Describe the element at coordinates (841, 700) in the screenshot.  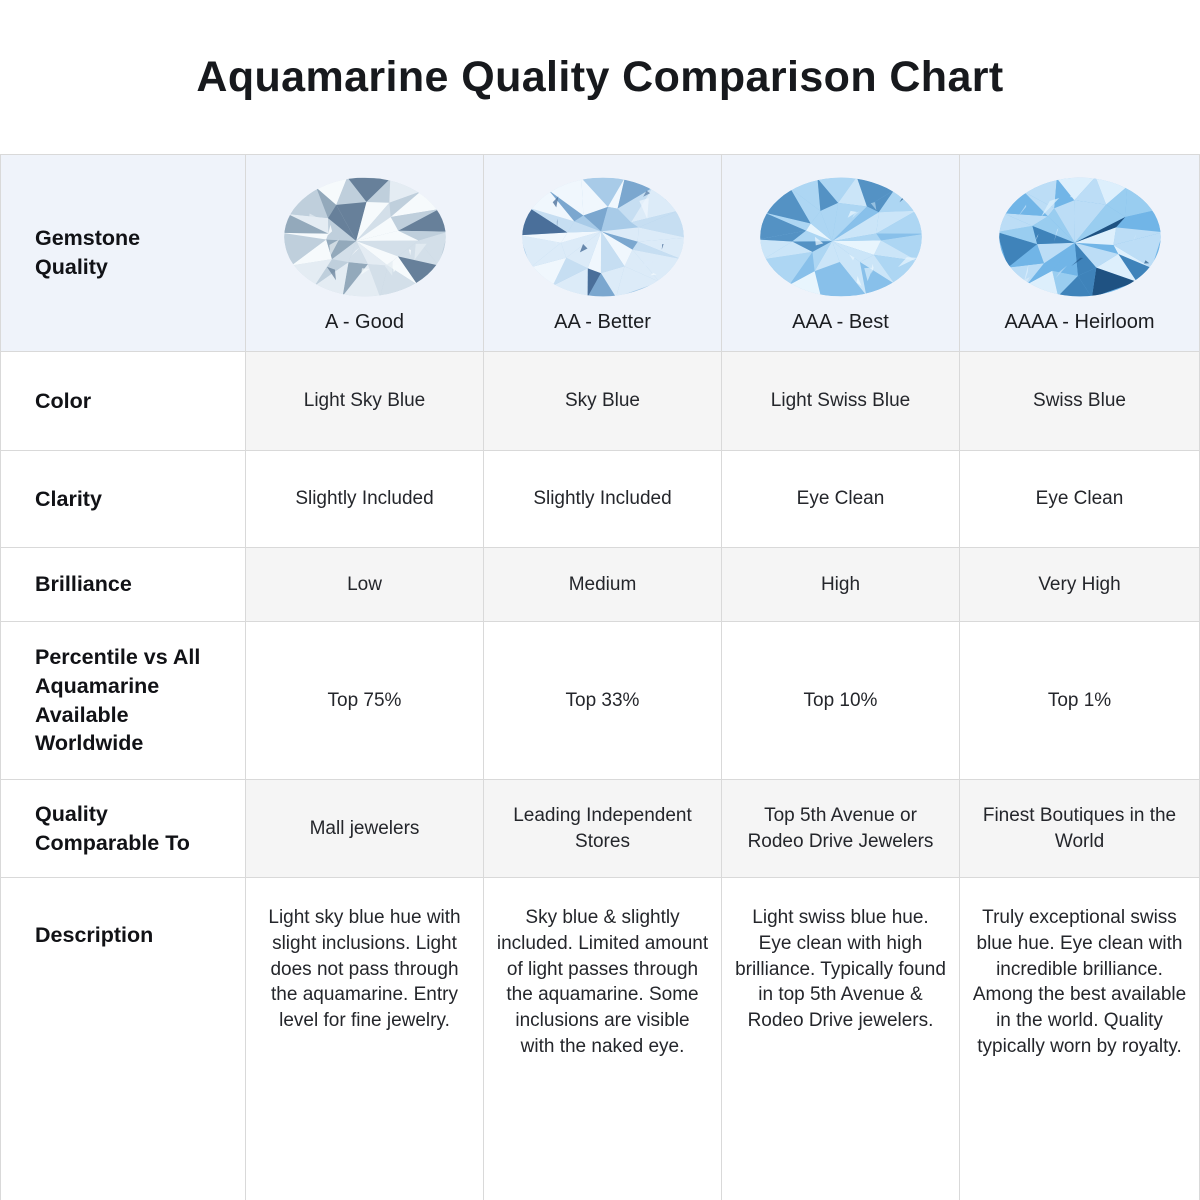
I see `cell-percentile-2: Top 10%` at that location.